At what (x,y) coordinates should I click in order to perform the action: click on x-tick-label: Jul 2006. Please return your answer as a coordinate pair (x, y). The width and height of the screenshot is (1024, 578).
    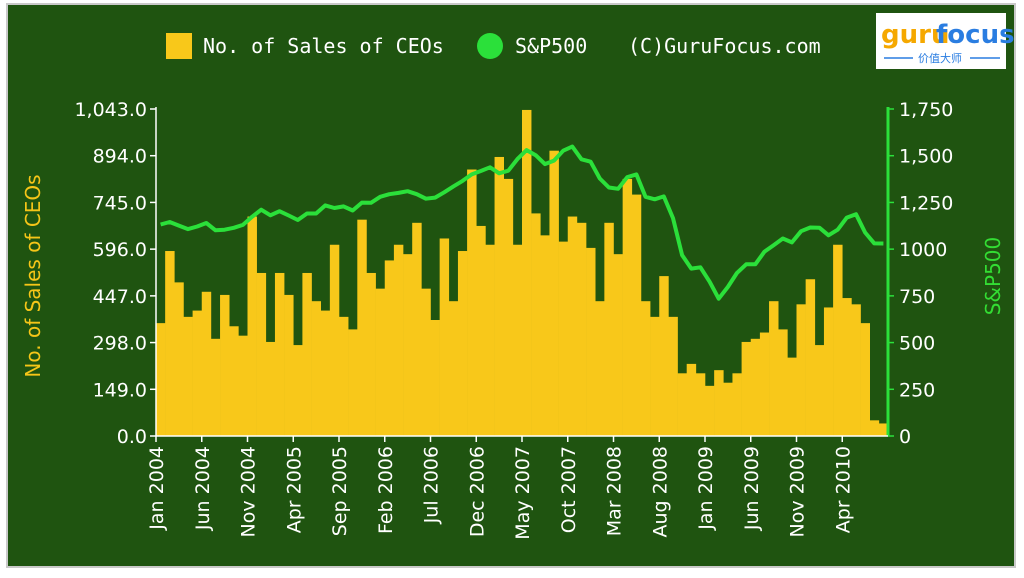
    Looking at the image, I should click on (432, 485).